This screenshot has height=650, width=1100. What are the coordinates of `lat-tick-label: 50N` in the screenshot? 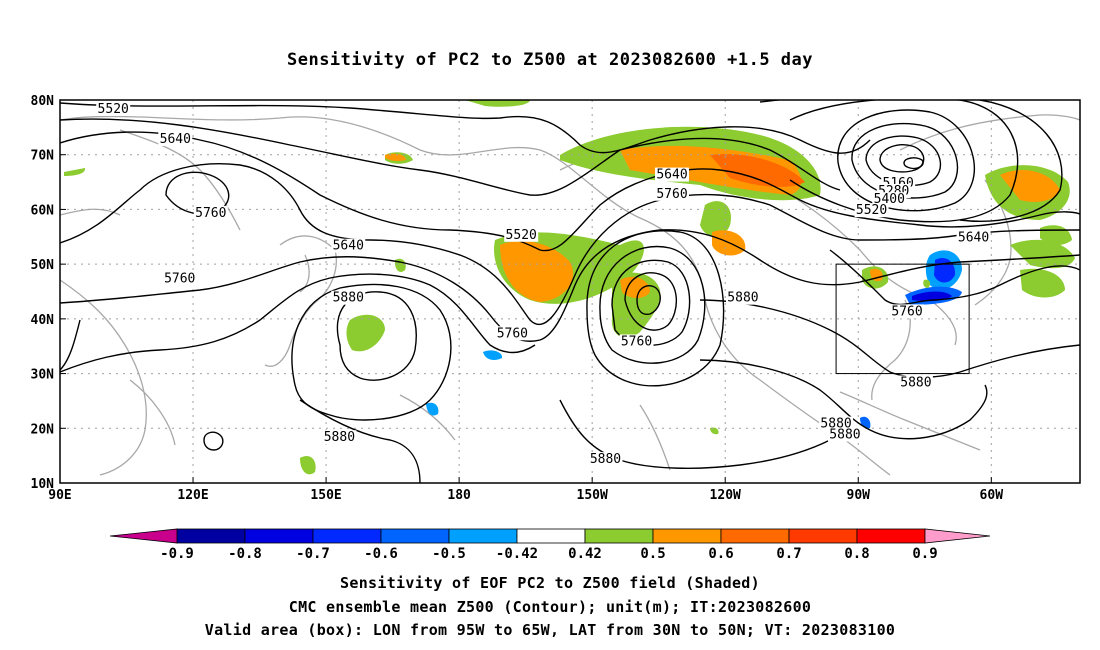 It's located at (43, 265).